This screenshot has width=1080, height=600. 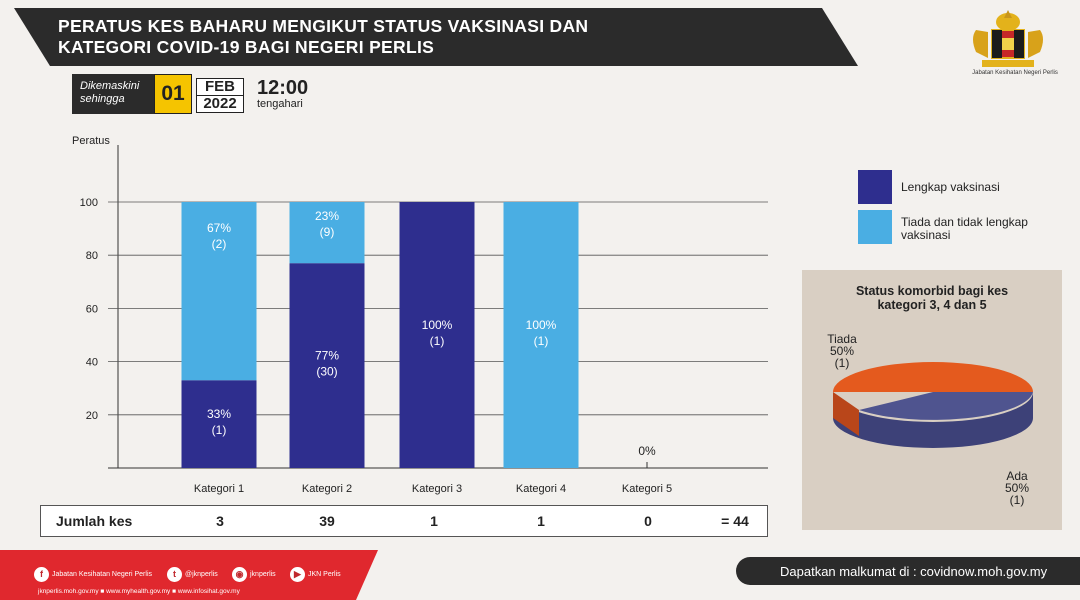 I want to click on updated-month: FEB, so click(x=220, y=87).